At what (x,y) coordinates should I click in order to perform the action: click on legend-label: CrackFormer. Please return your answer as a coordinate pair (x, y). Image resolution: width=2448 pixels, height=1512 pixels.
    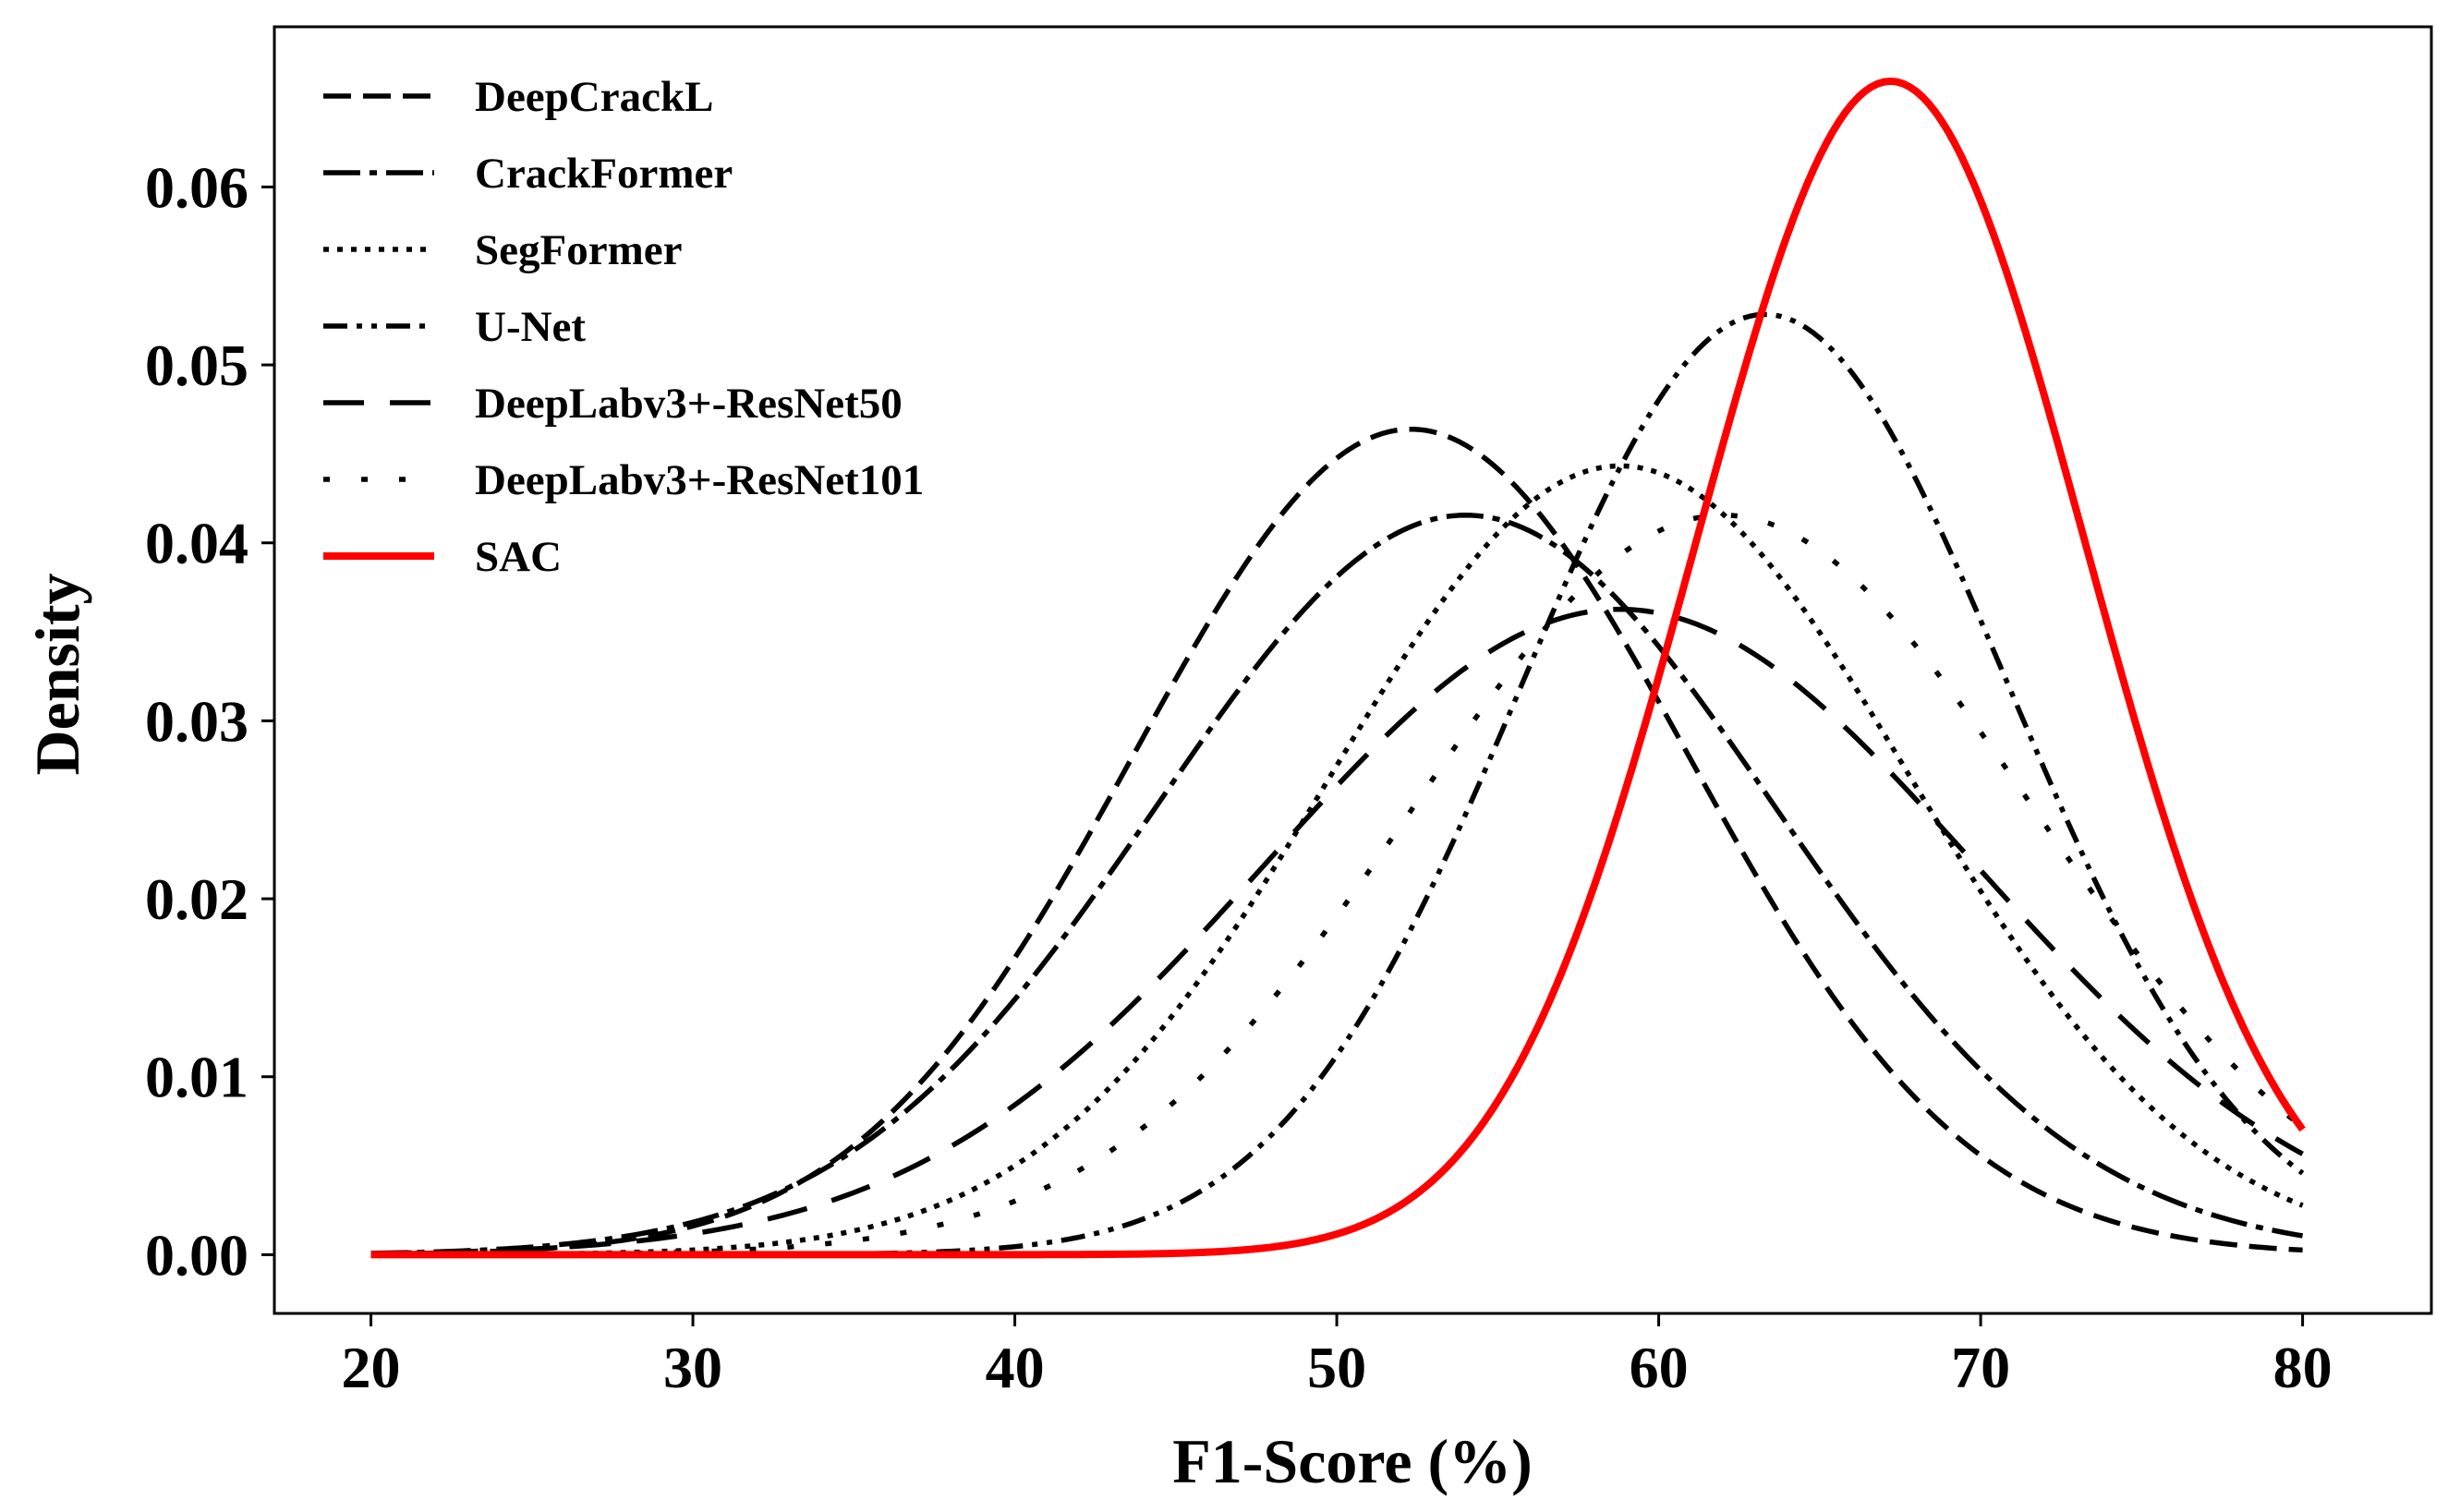
    Looking at the image, I should click on (604, 174).